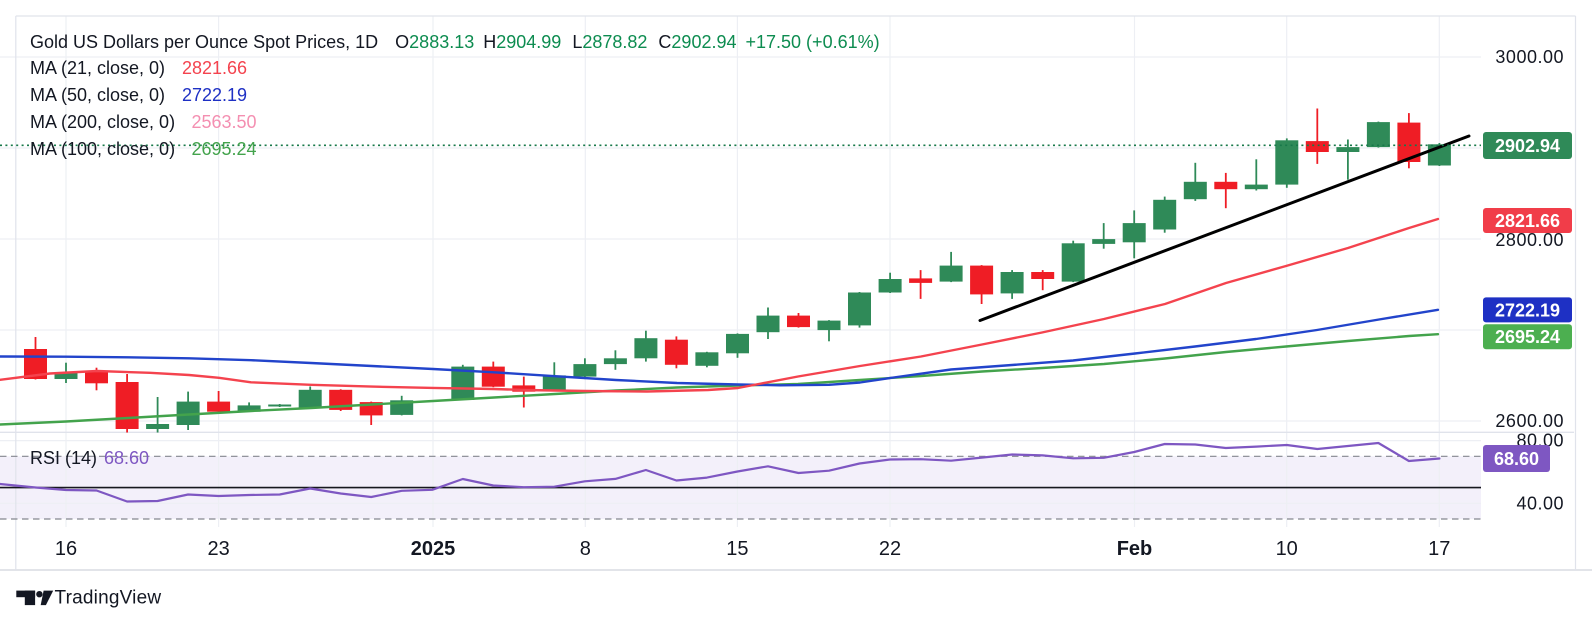  Describe the element at coordinates (1287, 549) in the screenshot. I see `svg-text: 10` at that location.